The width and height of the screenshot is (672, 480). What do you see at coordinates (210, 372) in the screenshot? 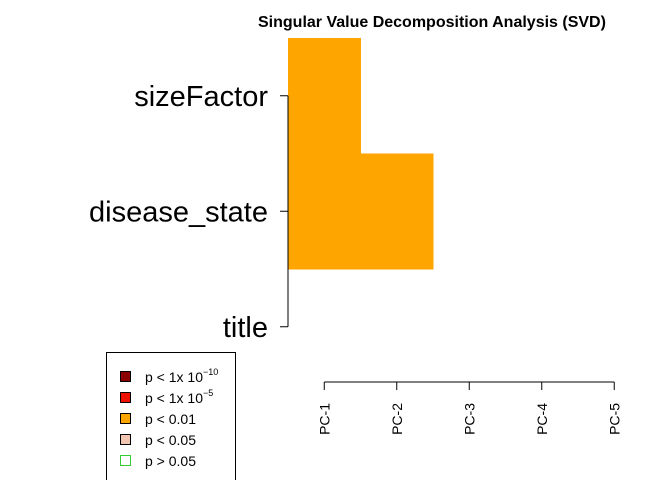
I see `legend-exponent: −10` at bounding box center [210, 372].